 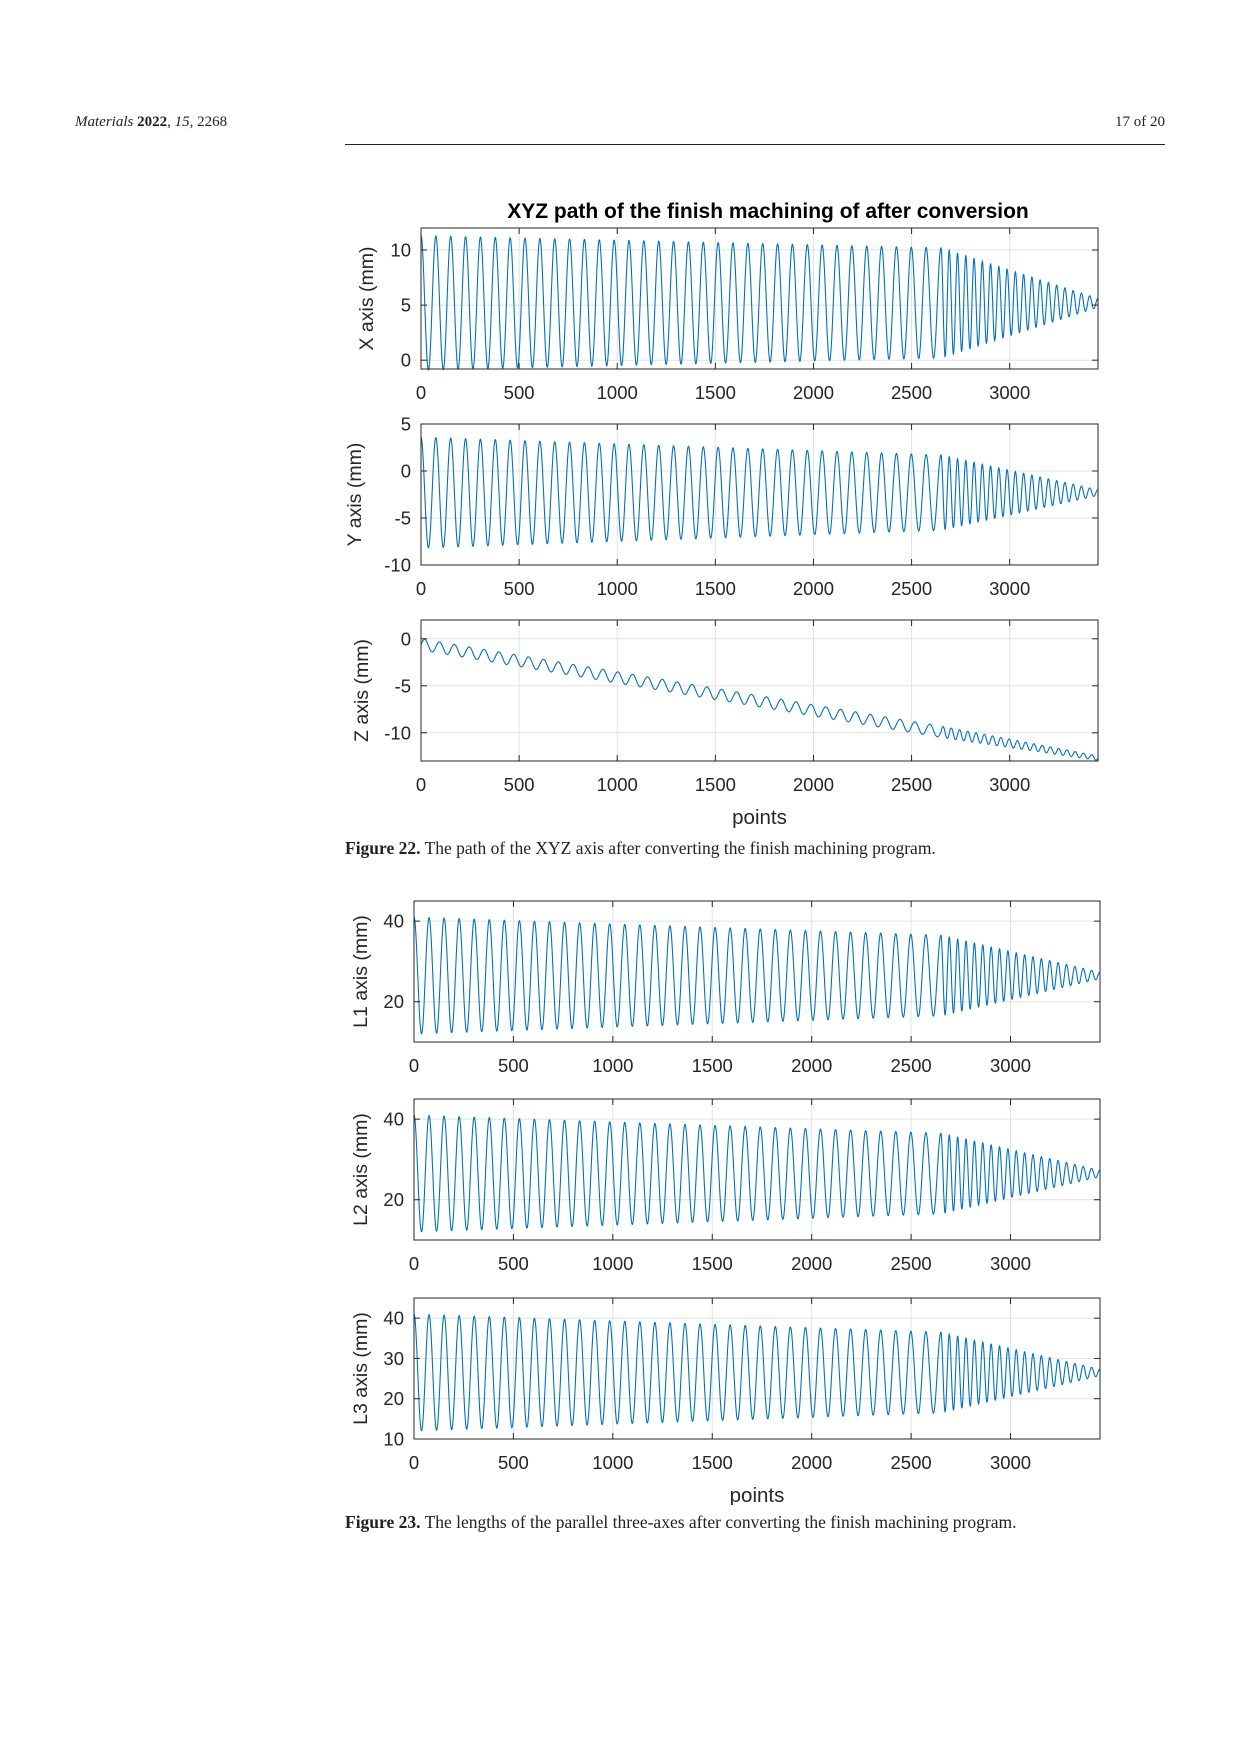 What do you see at coordinates (212, 122) in the screenshot?
I see `article-number: 2268` at bounding box center [212, 122].